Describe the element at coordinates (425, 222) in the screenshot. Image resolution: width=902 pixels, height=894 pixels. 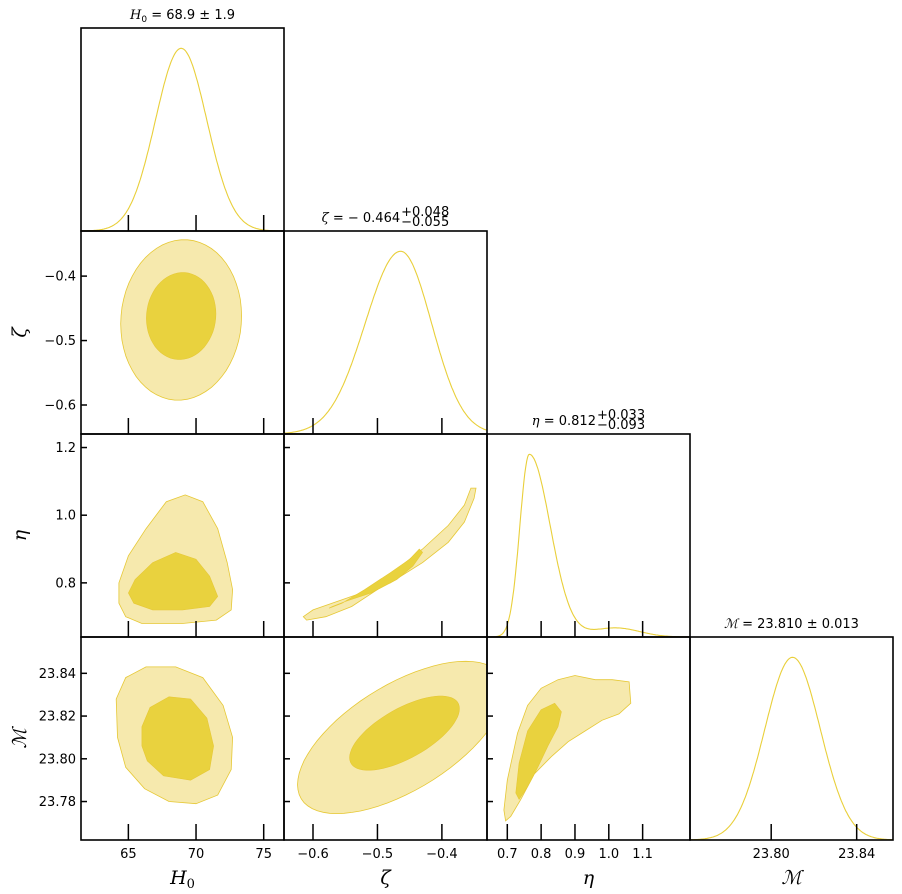
I see `panel-title-sub-zeta: −0.055` at that location.